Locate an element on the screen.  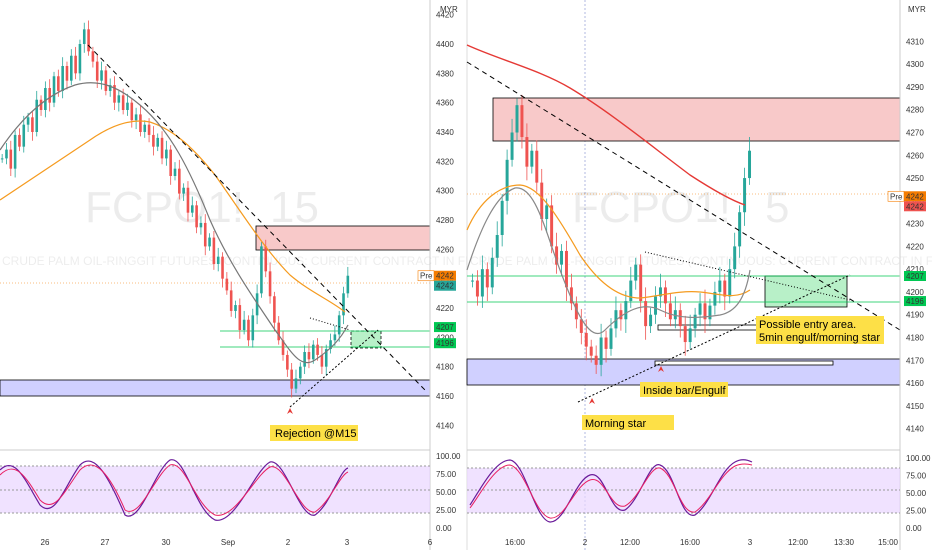
y-tick-label: 4160 is located at coordinates (445, 396).